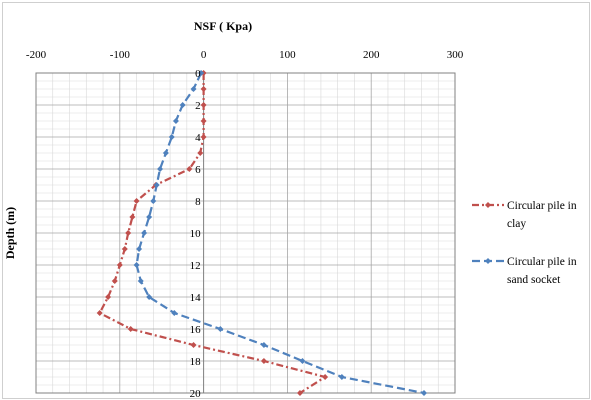  What do you see at coordinates (198, 138) in the screenshot?
I see `y-tick-label: 4` at bounding box center [198, 138].